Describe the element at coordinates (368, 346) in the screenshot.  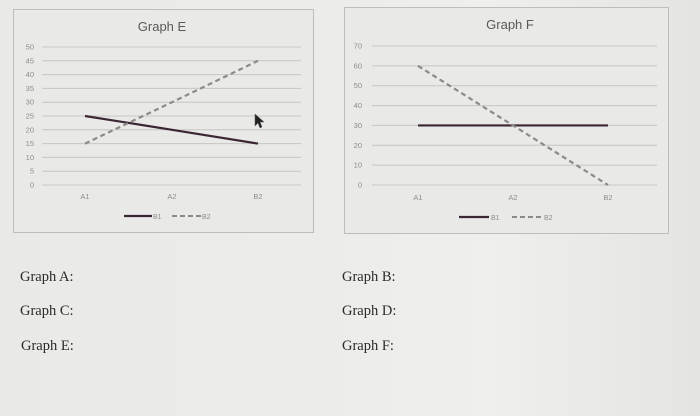
I see `question-graph-f: Graph F:` at that location.